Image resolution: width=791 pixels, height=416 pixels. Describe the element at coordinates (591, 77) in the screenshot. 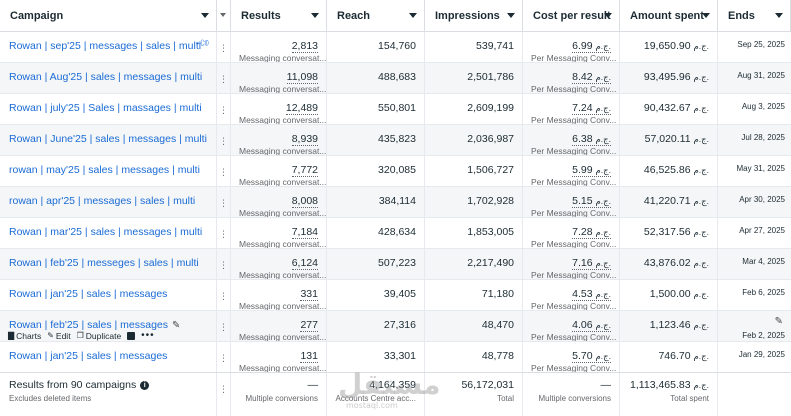

I see `cost-per-result-value: 8.42 ج.م.` at that location.